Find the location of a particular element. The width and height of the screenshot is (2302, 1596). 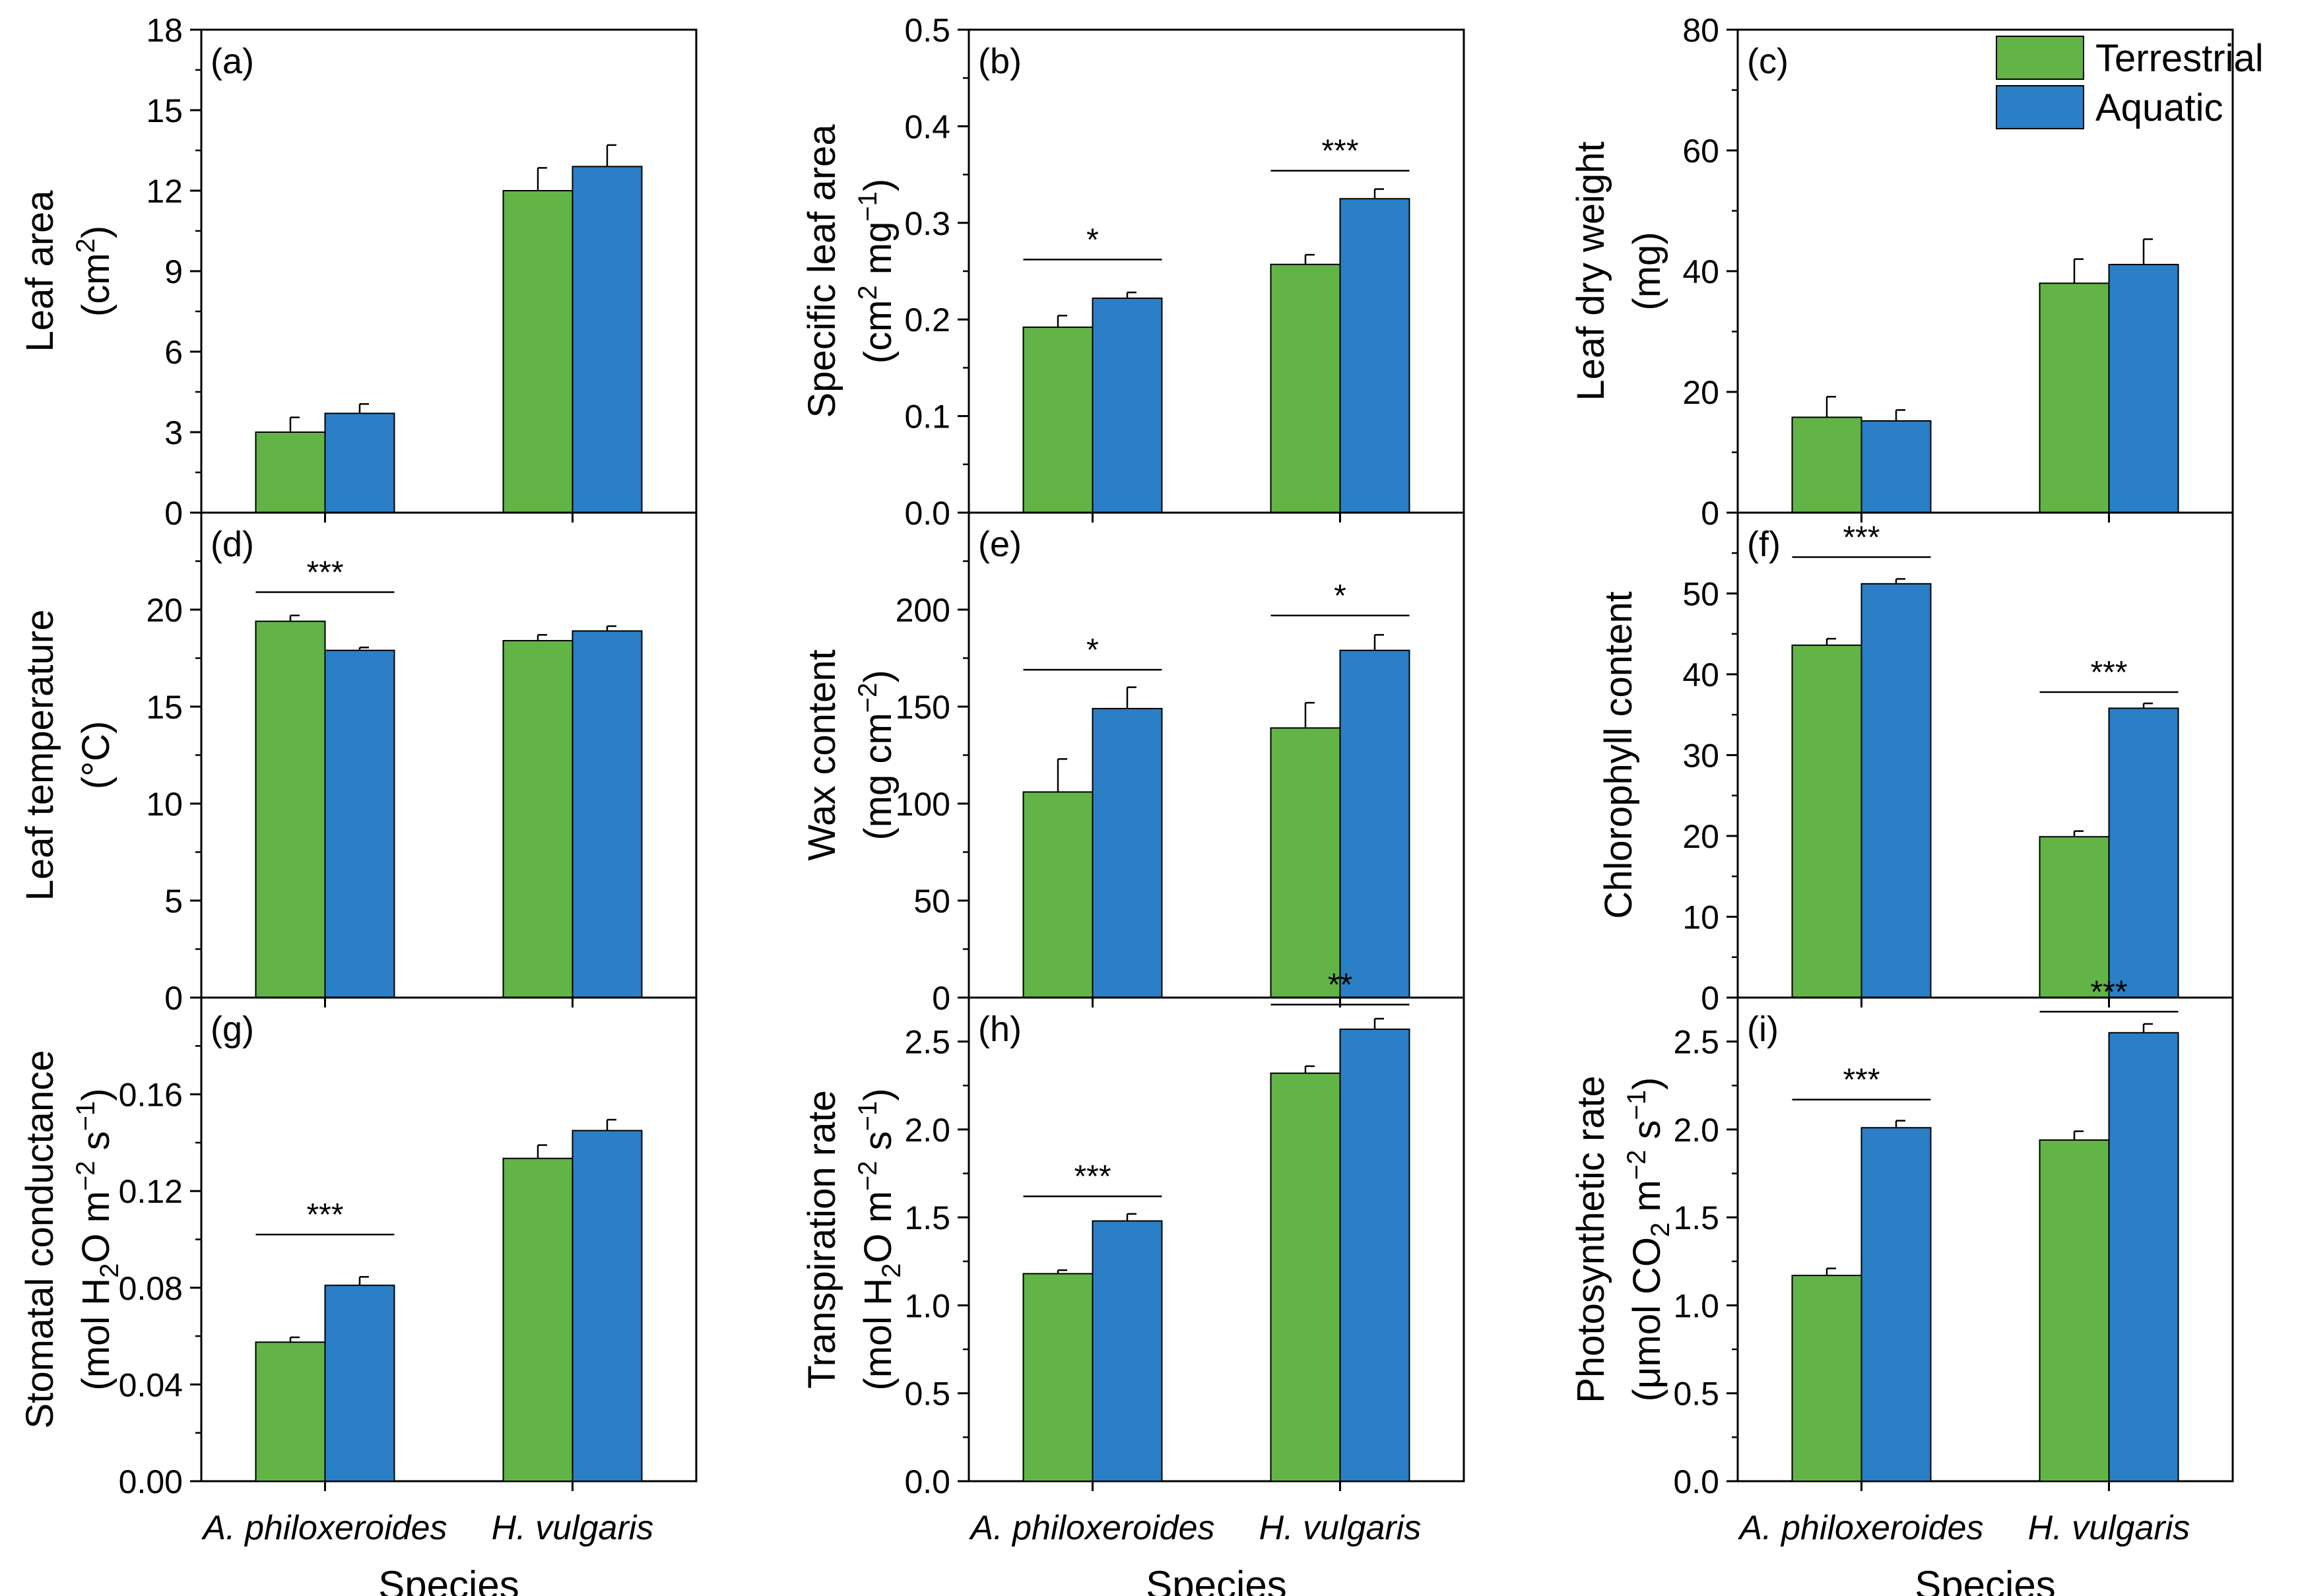

y-axis-title-d-line1: Leaf temperature is located at coordinates (39, 755).